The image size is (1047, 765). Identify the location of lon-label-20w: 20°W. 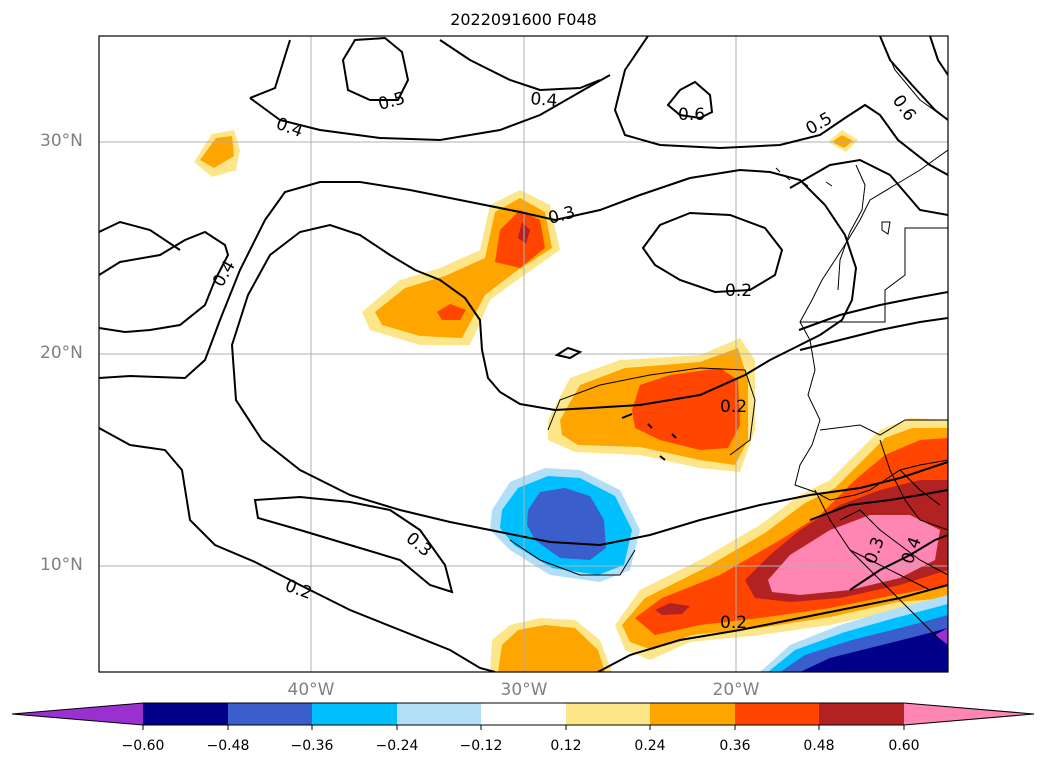
(736, 690).